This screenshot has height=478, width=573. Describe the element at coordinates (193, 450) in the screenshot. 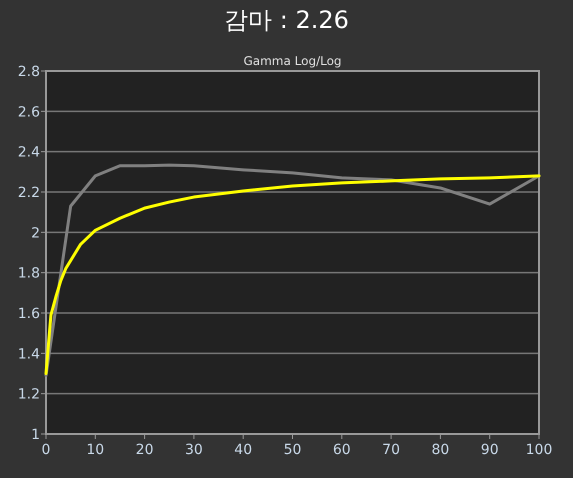

I see `x-tick-label: 30` at that location.